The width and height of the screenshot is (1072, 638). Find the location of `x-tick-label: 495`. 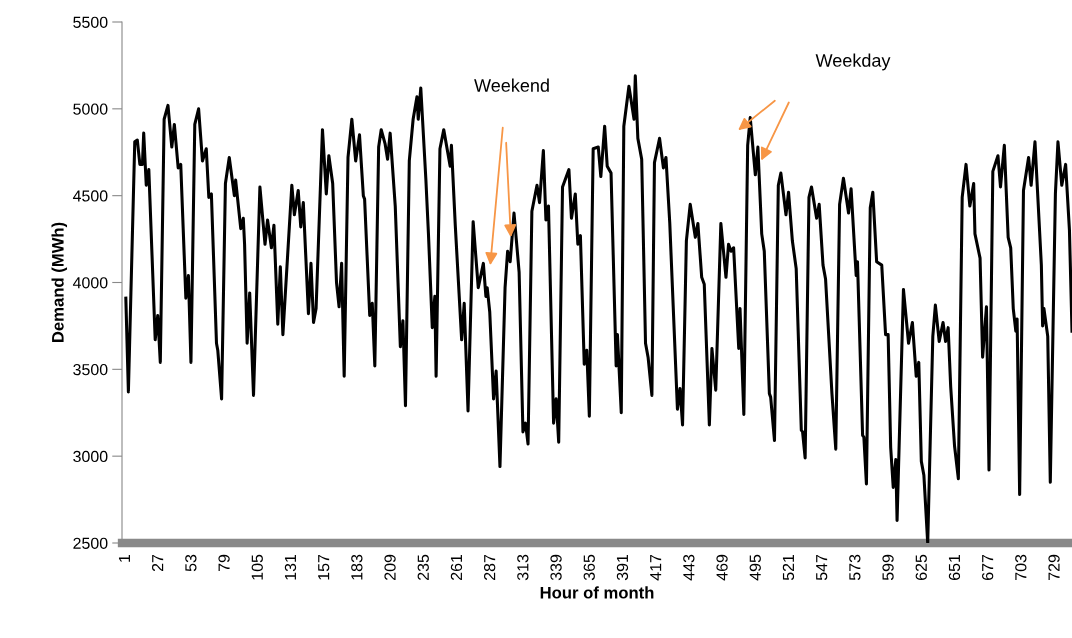

x-tick-label: 495 is located at coordinates (755, 567).